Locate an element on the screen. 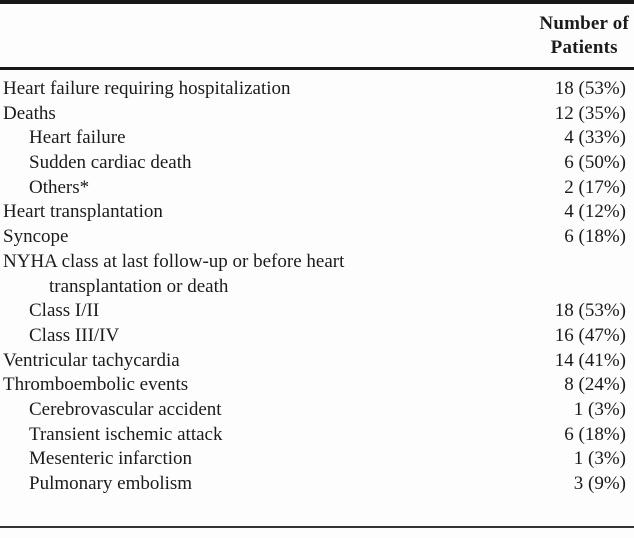 This screenshot has width=634, height=538. column-header-number-of-patients: Number of Patients is located at coordinates (584, 36).